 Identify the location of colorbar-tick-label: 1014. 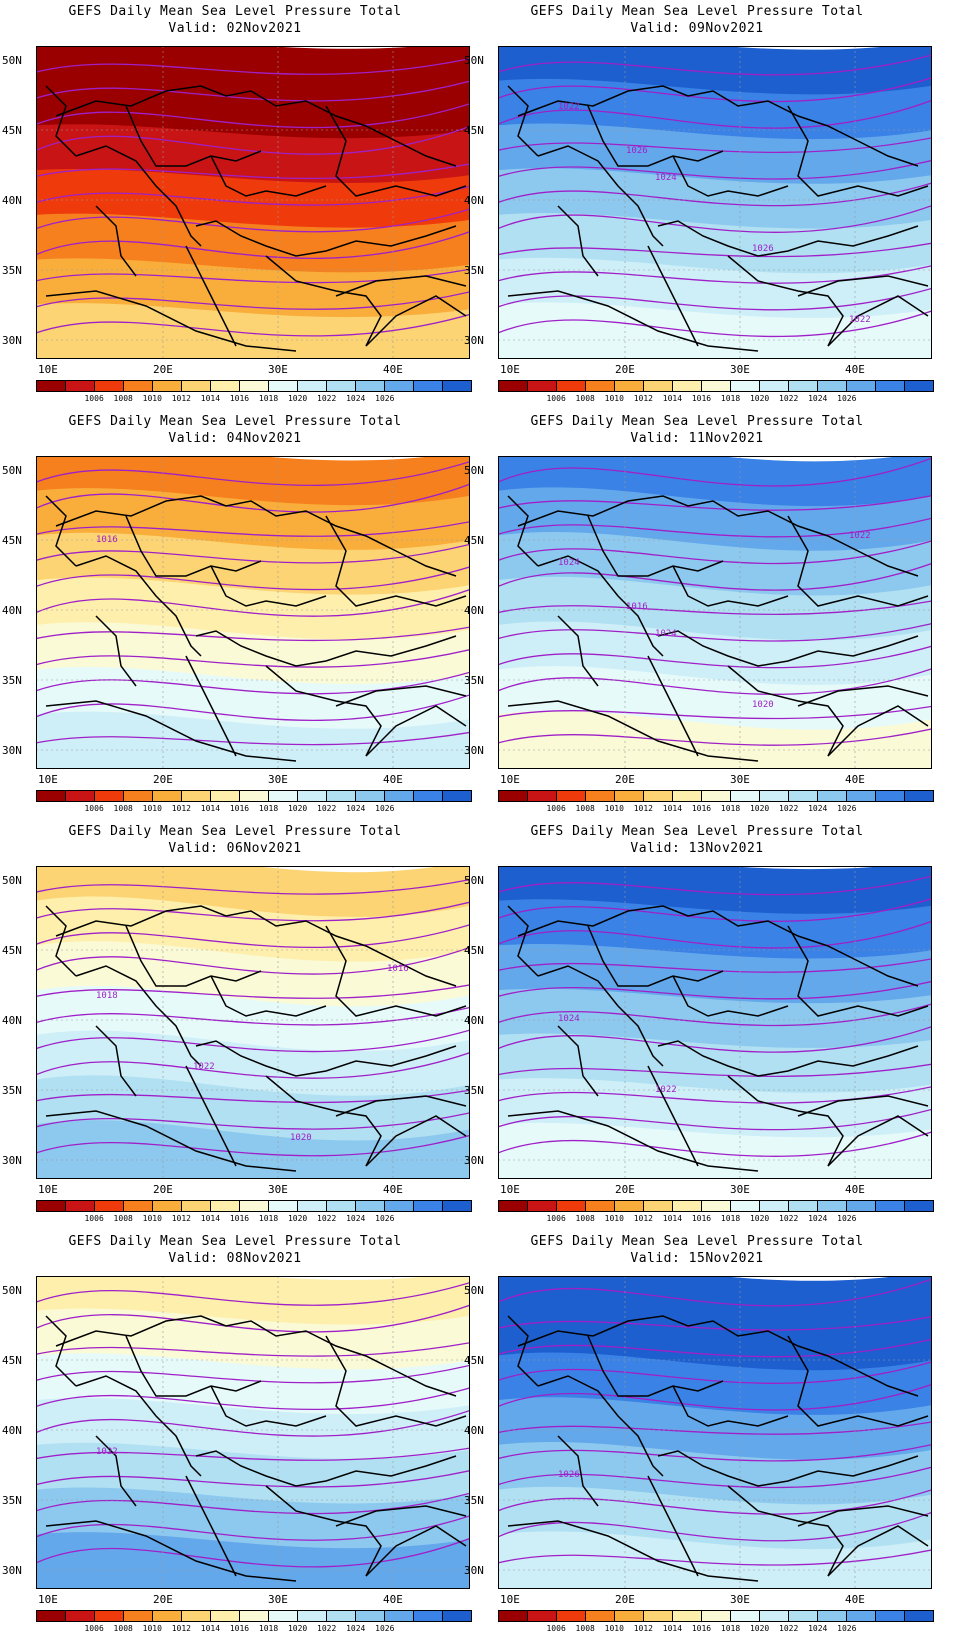
(210, 1218).